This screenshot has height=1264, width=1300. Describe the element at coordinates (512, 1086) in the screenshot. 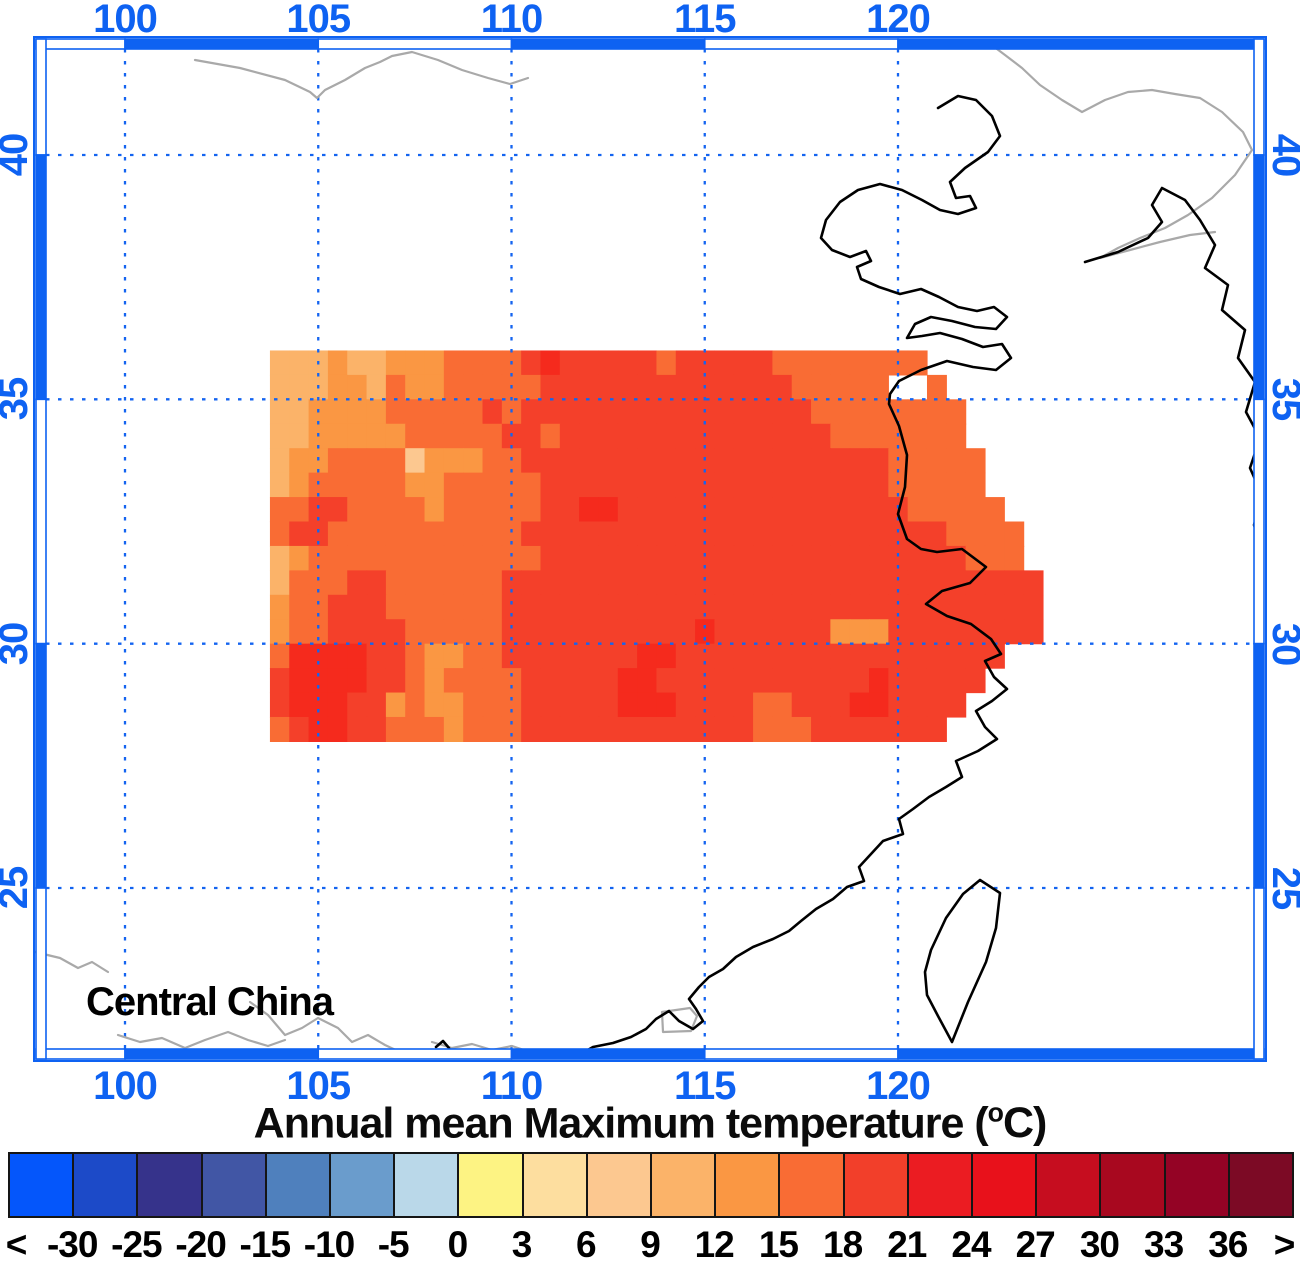

I see `x-axis-tick-label-bottom: 110` at that location.